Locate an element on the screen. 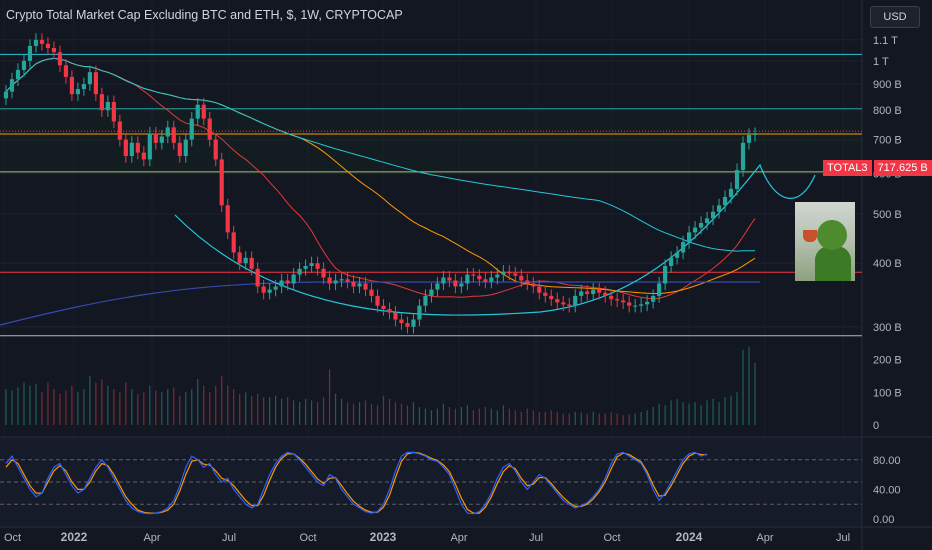 Image resolution: width=932 pixels, height=550 pixels. stoch-axis-label: 40.00 is located at coordinates (887, 490).